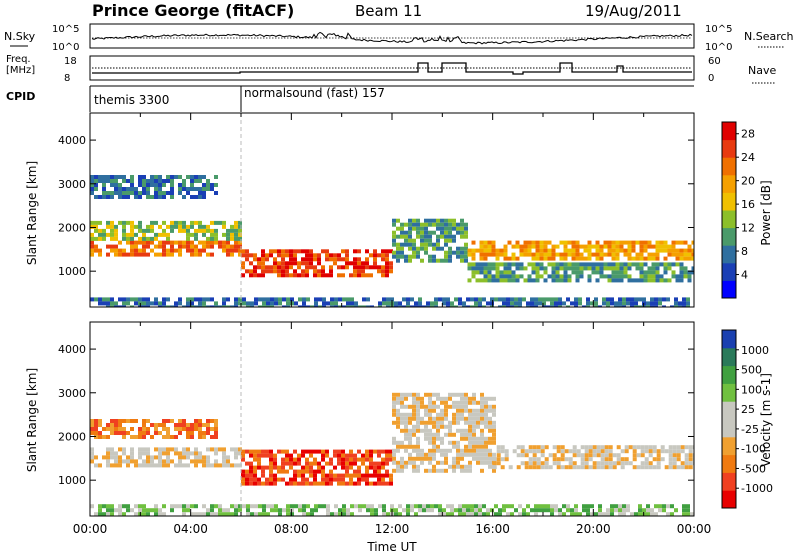 The width and height of the screenshot is (800, 554). What do you see at coordinates (718, 47) in the screenshot?
I see `nsearch-tick-low: 10^0` at bounding box center [718, 47].